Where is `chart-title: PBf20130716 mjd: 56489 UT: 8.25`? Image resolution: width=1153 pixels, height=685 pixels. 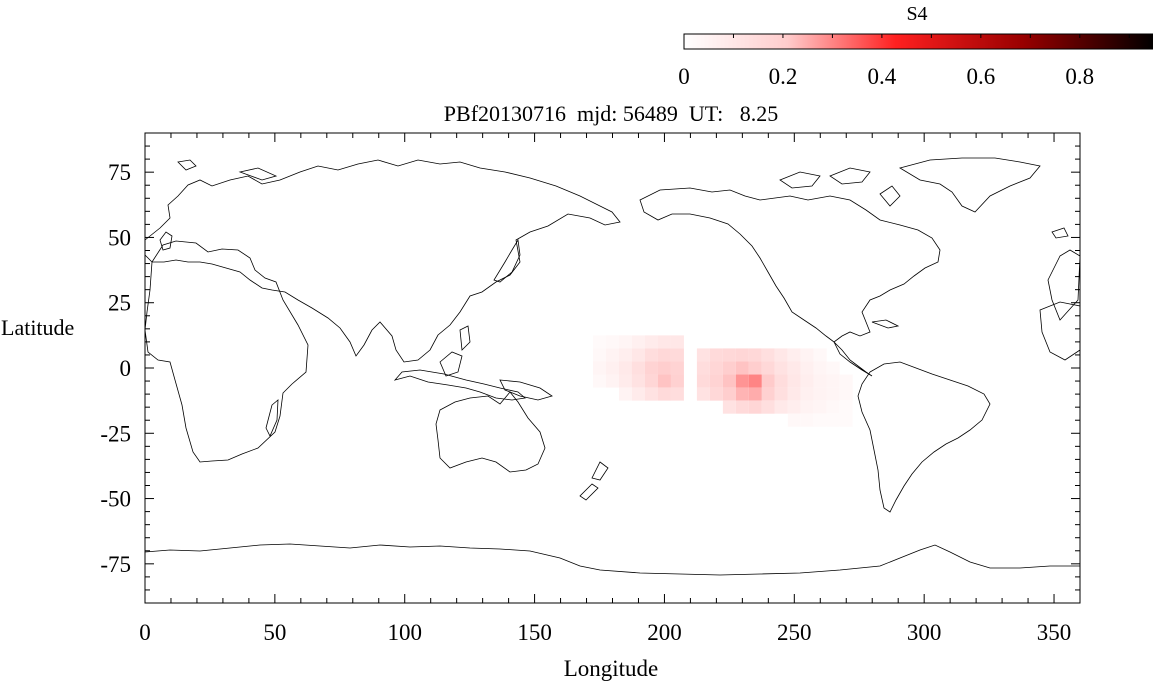 chart-title: PBf20130716 mjd: 56489 UT: 8.25 is located at coordinates (611, 113).